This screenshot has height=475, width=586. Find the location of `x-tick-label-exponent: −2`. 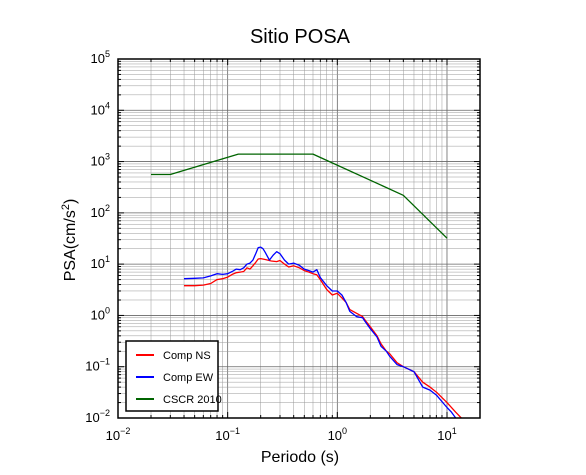

x-tick-label-exponent: −2 is located at coordinates (125, 431).